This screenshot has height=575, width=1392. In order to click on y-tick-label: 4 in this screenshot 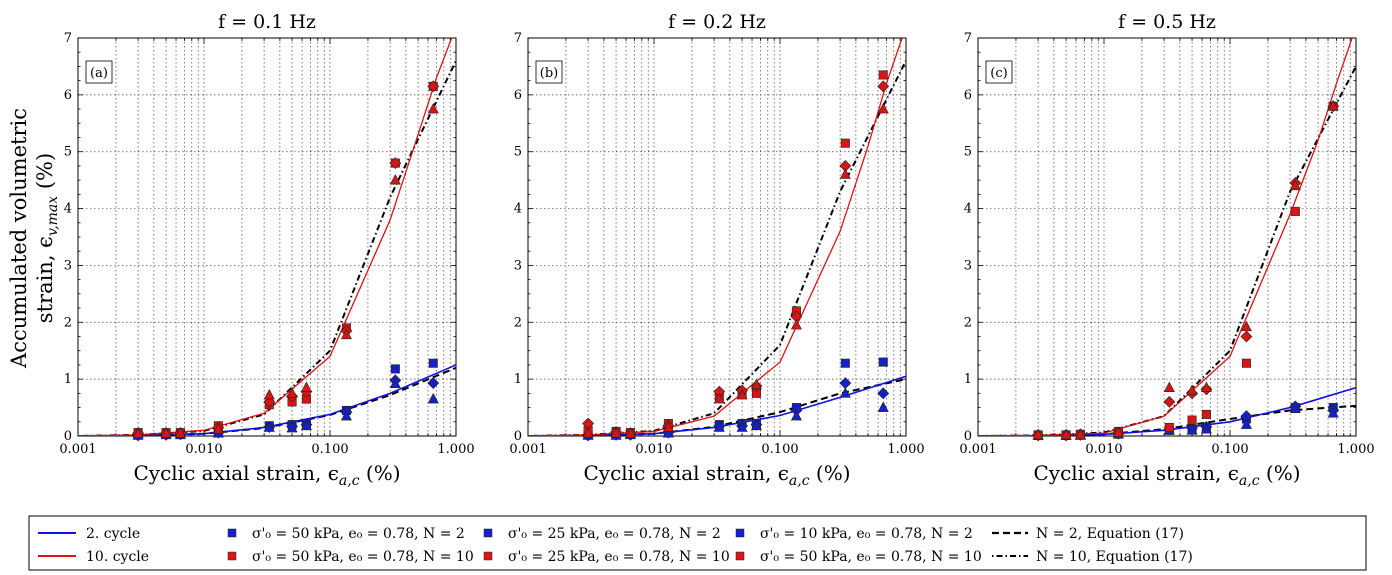, I will do `click(968, 209)`.